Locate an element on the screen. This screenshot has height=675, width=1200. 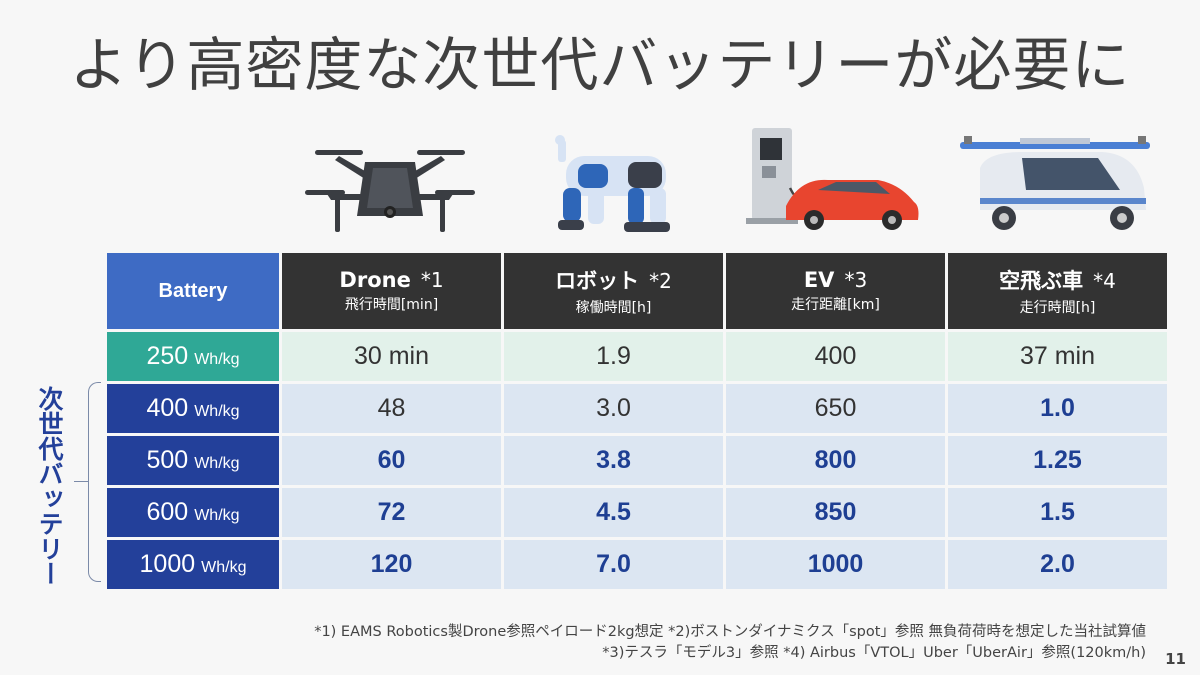
column-header-robot: ロボット *2 稼働時間[h] is located at coordinates (613, 291).